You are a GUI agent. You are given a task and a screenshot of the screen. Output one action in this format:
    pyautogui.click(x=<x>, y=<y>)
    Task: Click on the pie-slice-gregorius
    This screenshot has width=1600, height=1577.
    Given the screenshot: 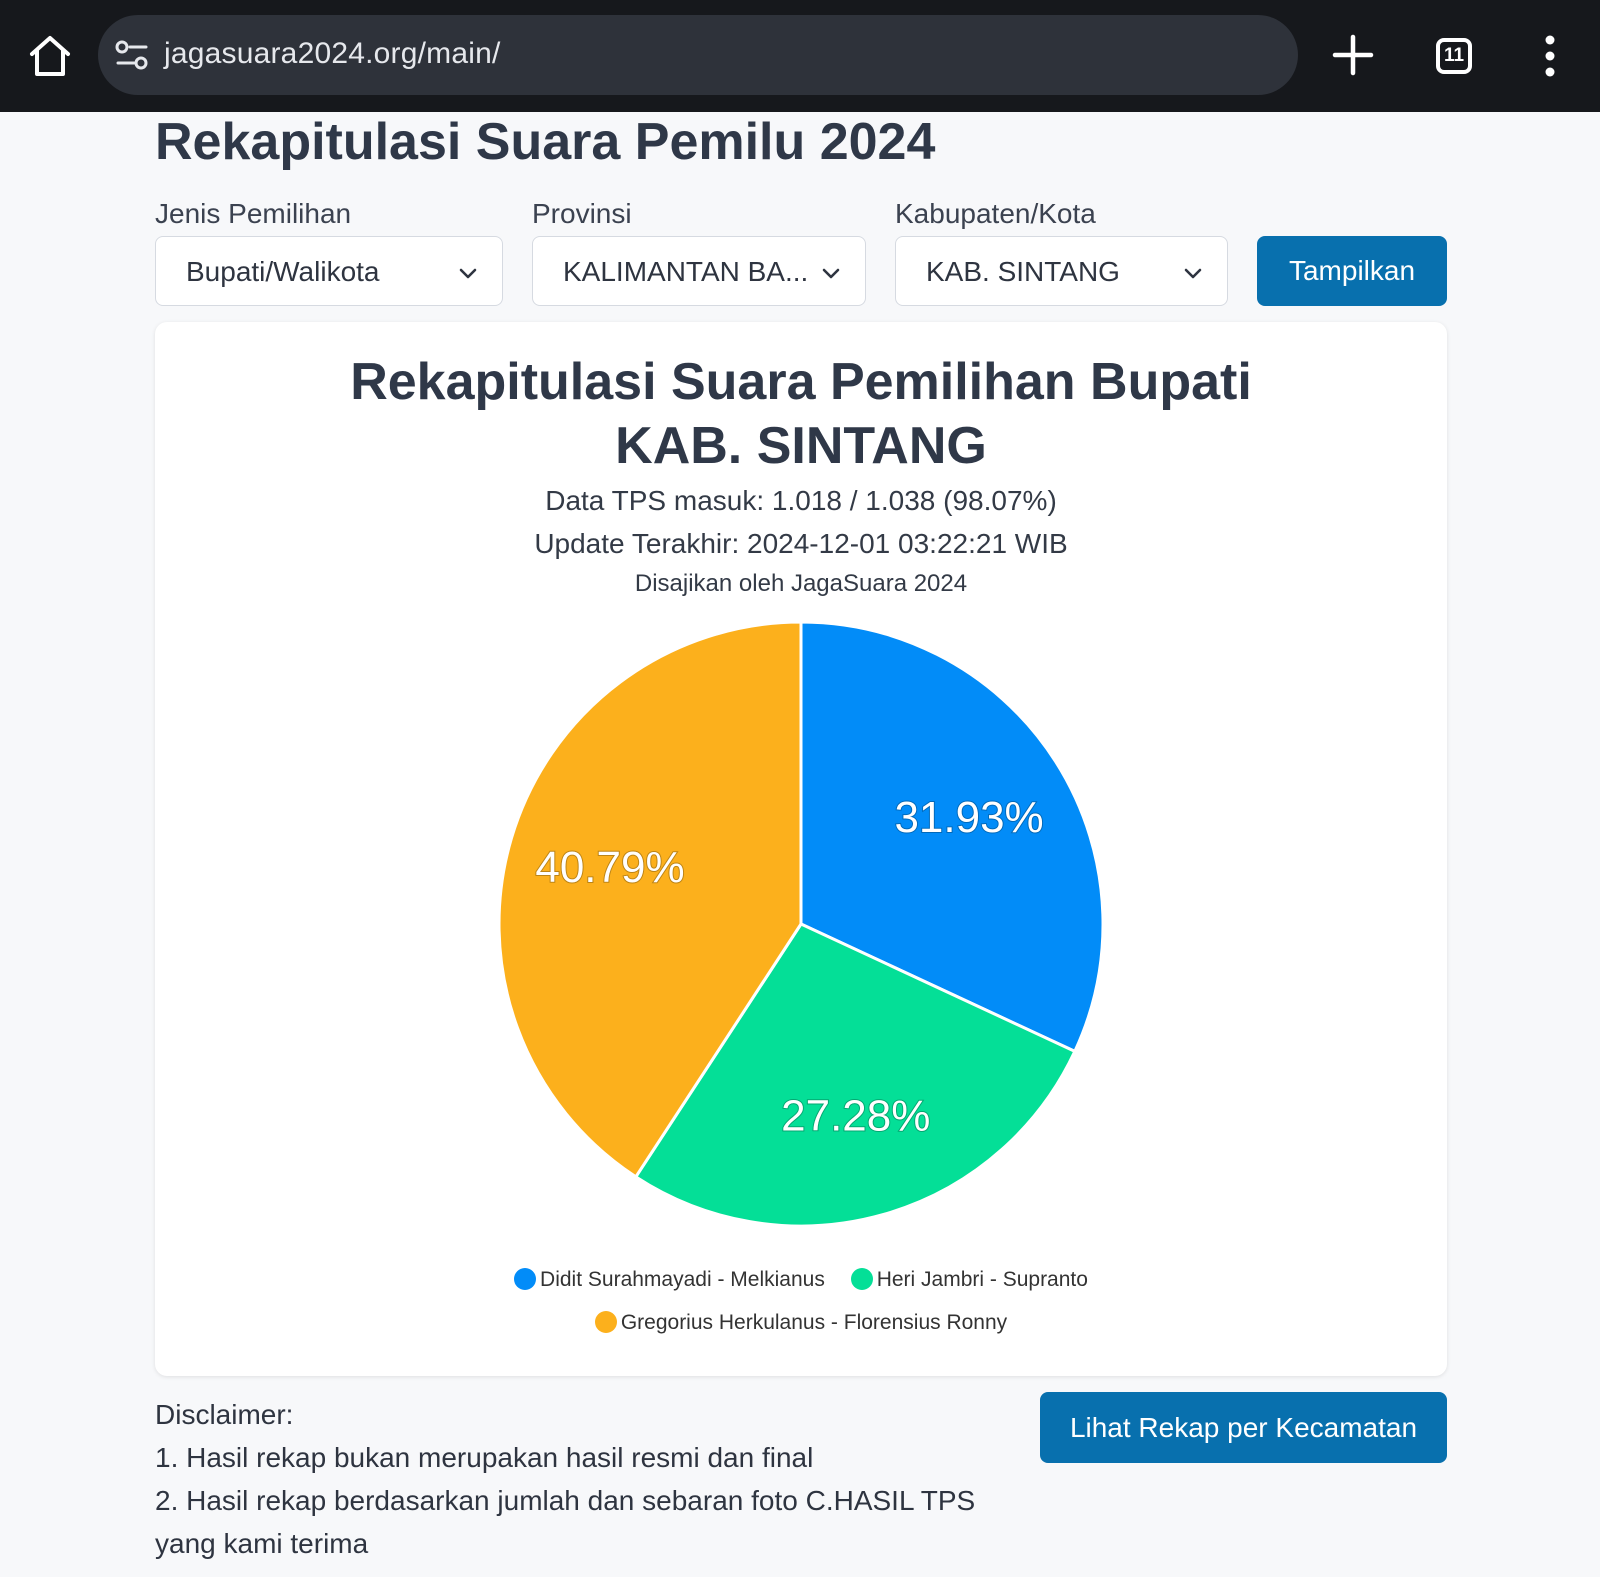 What is the action you would take?
    pyautogui.click(x=650, y=899)
    